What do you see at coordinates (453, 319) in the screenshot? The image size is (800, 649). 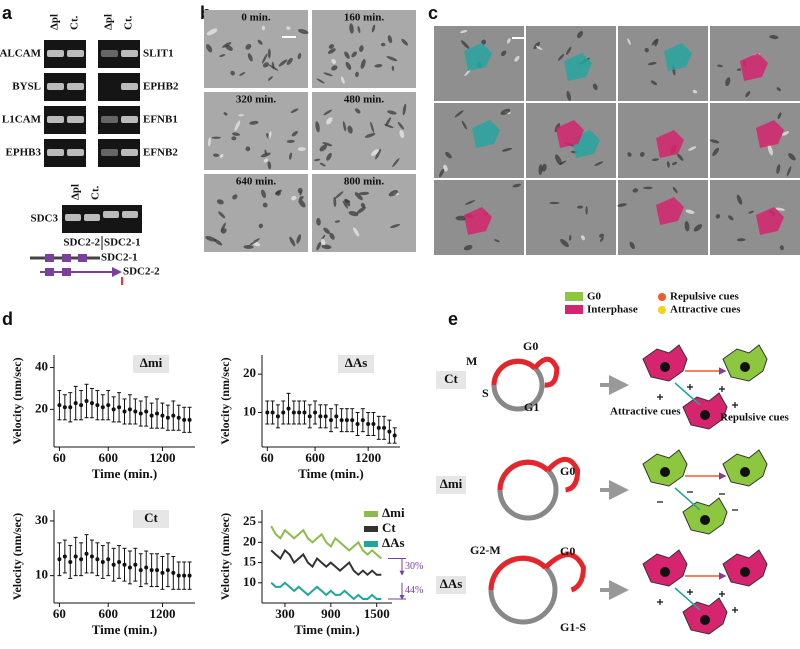 I see `panel-label: e` at bounding box center [453, 319].